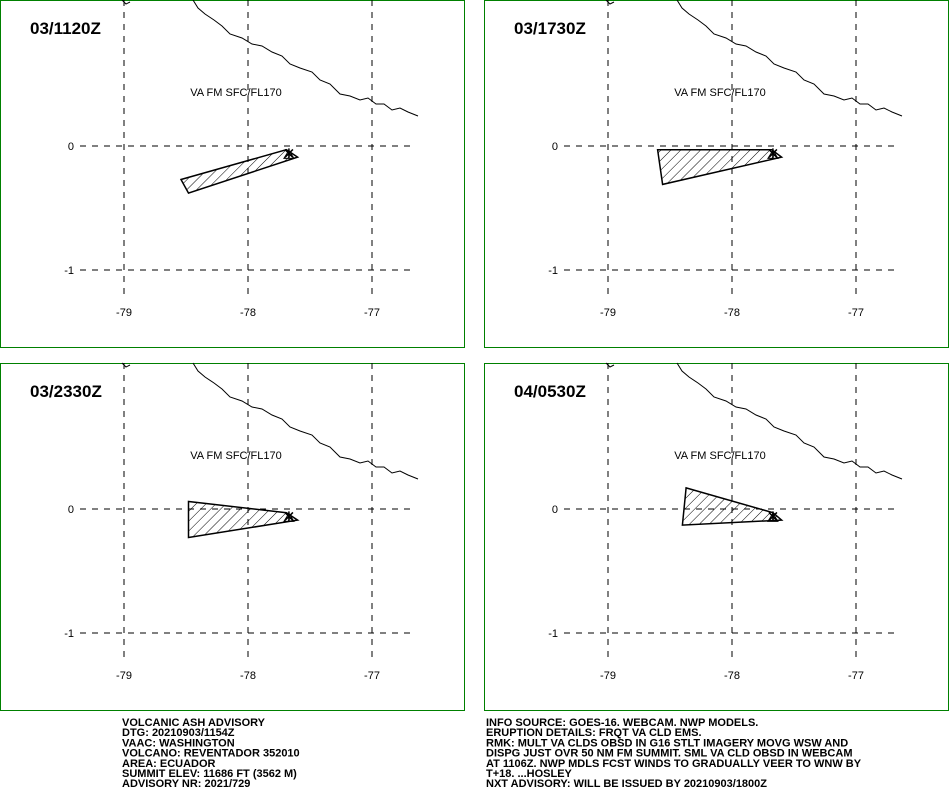  I want to click on advisory-line: ADVISORY NR: 2021/729, so click(186, 784).